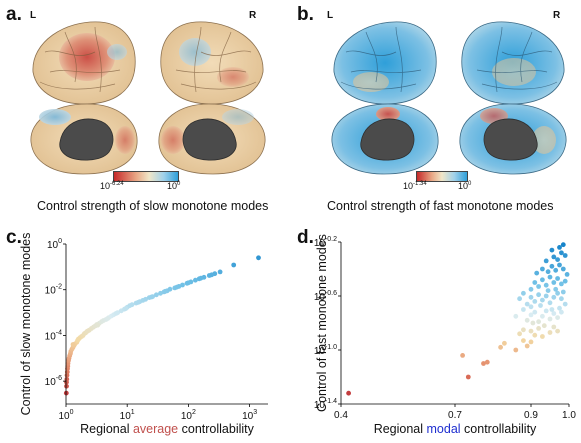 The width and height of the screenshot is (581, 443). Describe the element at coordinates (65, 415) in the screenshot. I see `tick-label: 10⁰` at that location.